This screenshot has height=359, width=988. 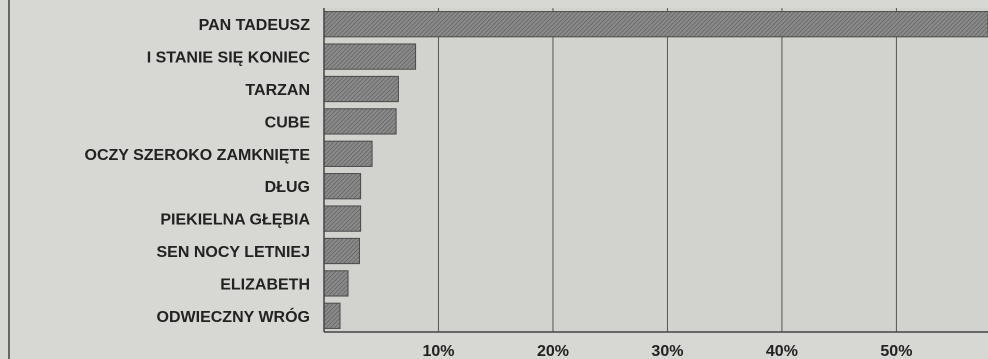 What do you see at coordinates (198, 155) in the screenshot?
I see `category-label-5: OCZY SZEROKO ZAMKNIĘTE` at bounding box center [198, 155].